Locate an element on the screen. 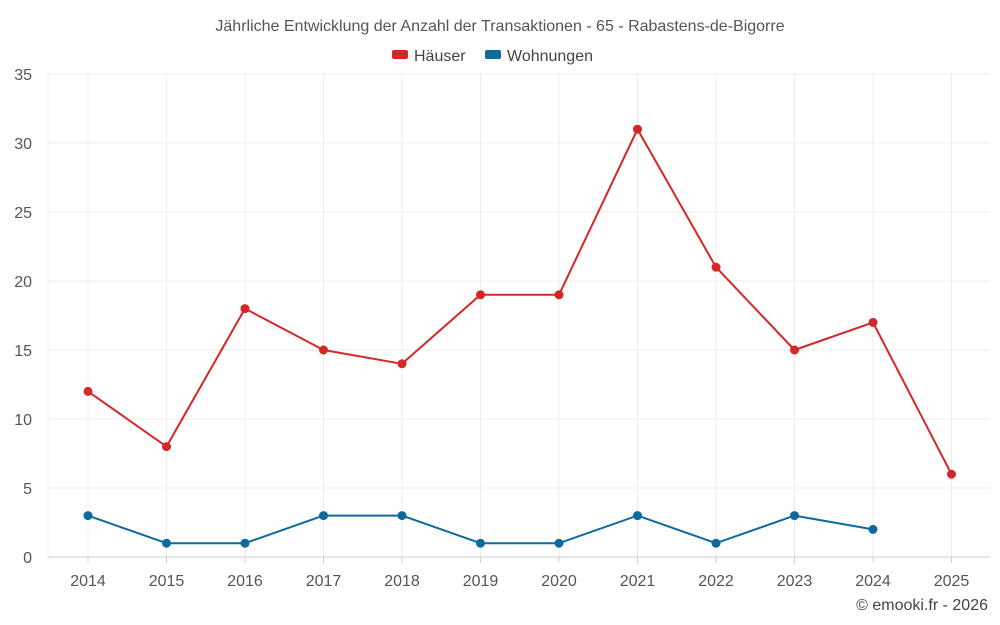 The image size is (1000, 625). data-point-wohnungen-2017 is located at coordinates (323, 516).